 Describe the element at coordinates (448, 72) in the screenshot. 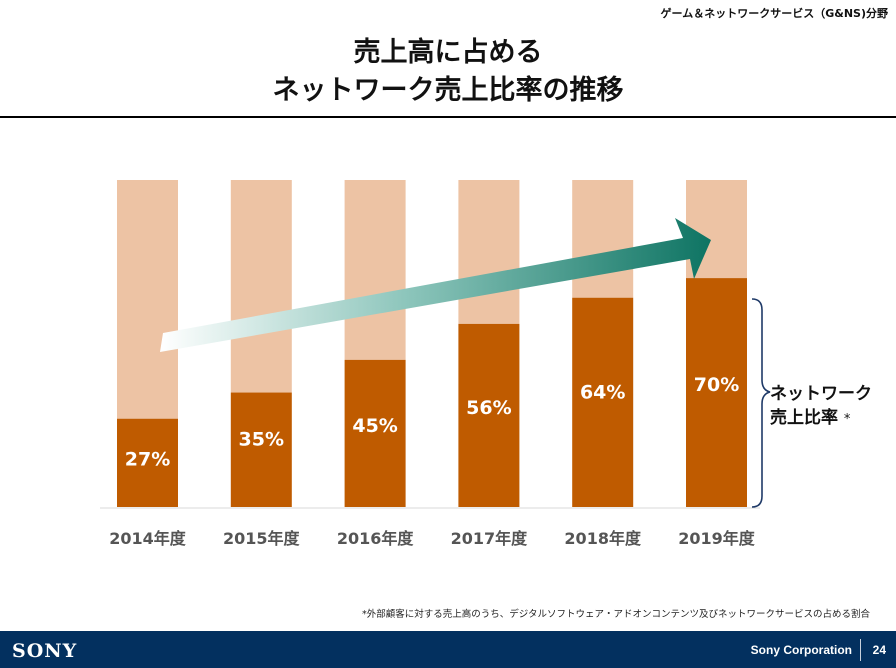

I see `page-title: 売上高に占める ネットワーク売上比率の推移` at that location.